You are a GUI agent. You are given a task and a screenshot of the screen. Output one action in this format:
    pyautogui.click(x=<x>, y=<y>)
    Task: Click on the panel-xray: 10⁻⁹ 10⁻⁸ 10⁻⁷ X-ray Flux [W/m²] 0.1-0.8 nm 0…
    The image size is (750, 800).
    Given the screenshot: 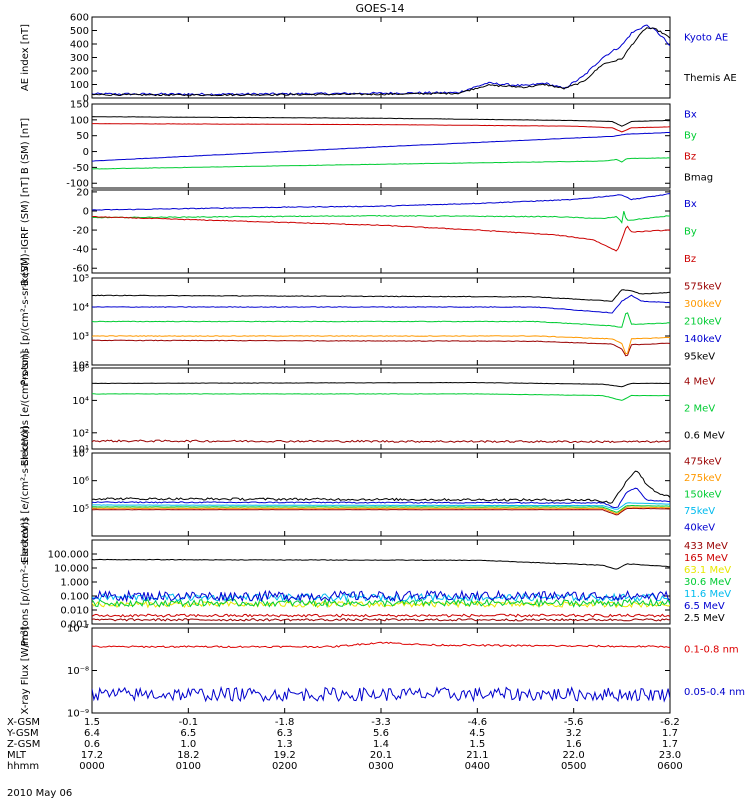 What is the action you would take?
    pyautogui.click(x=382, y=672)
    